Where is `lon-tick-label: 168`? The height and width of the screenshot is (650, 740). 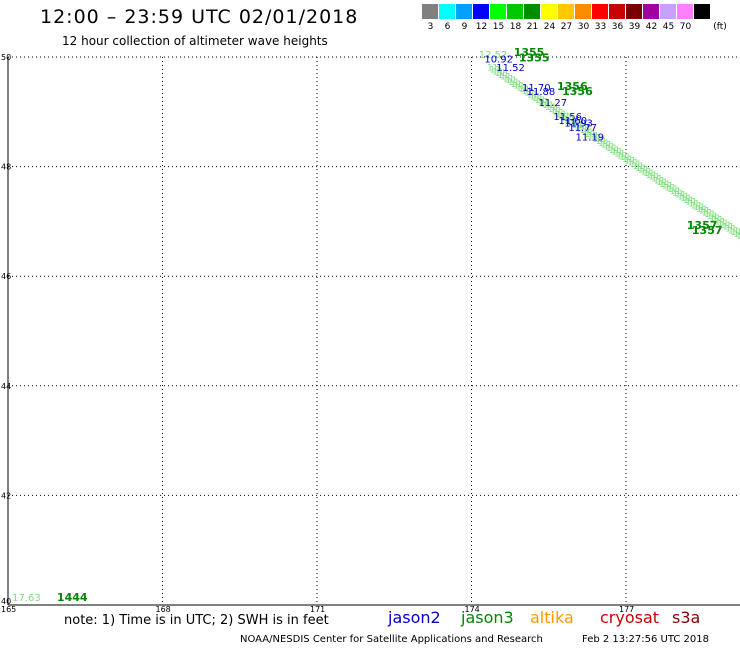
lon-tick-label: 168 is located at coordinates (163, 609).